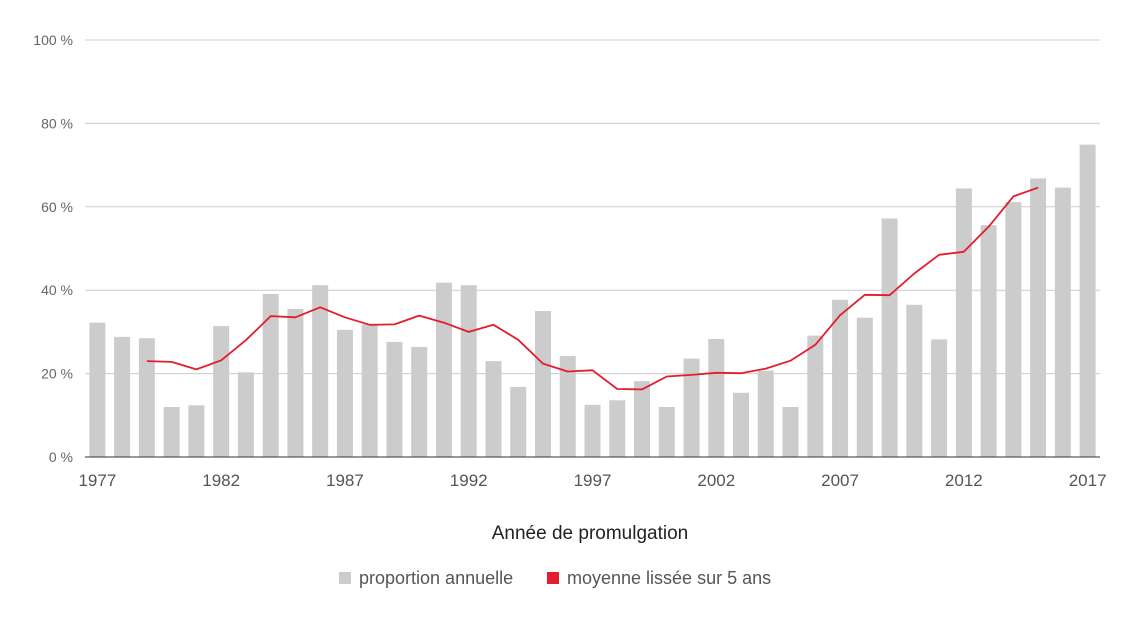  Describe the element at coordinates (345, 578) in the screenshot. I see `legend-swatch-bars` at that location.